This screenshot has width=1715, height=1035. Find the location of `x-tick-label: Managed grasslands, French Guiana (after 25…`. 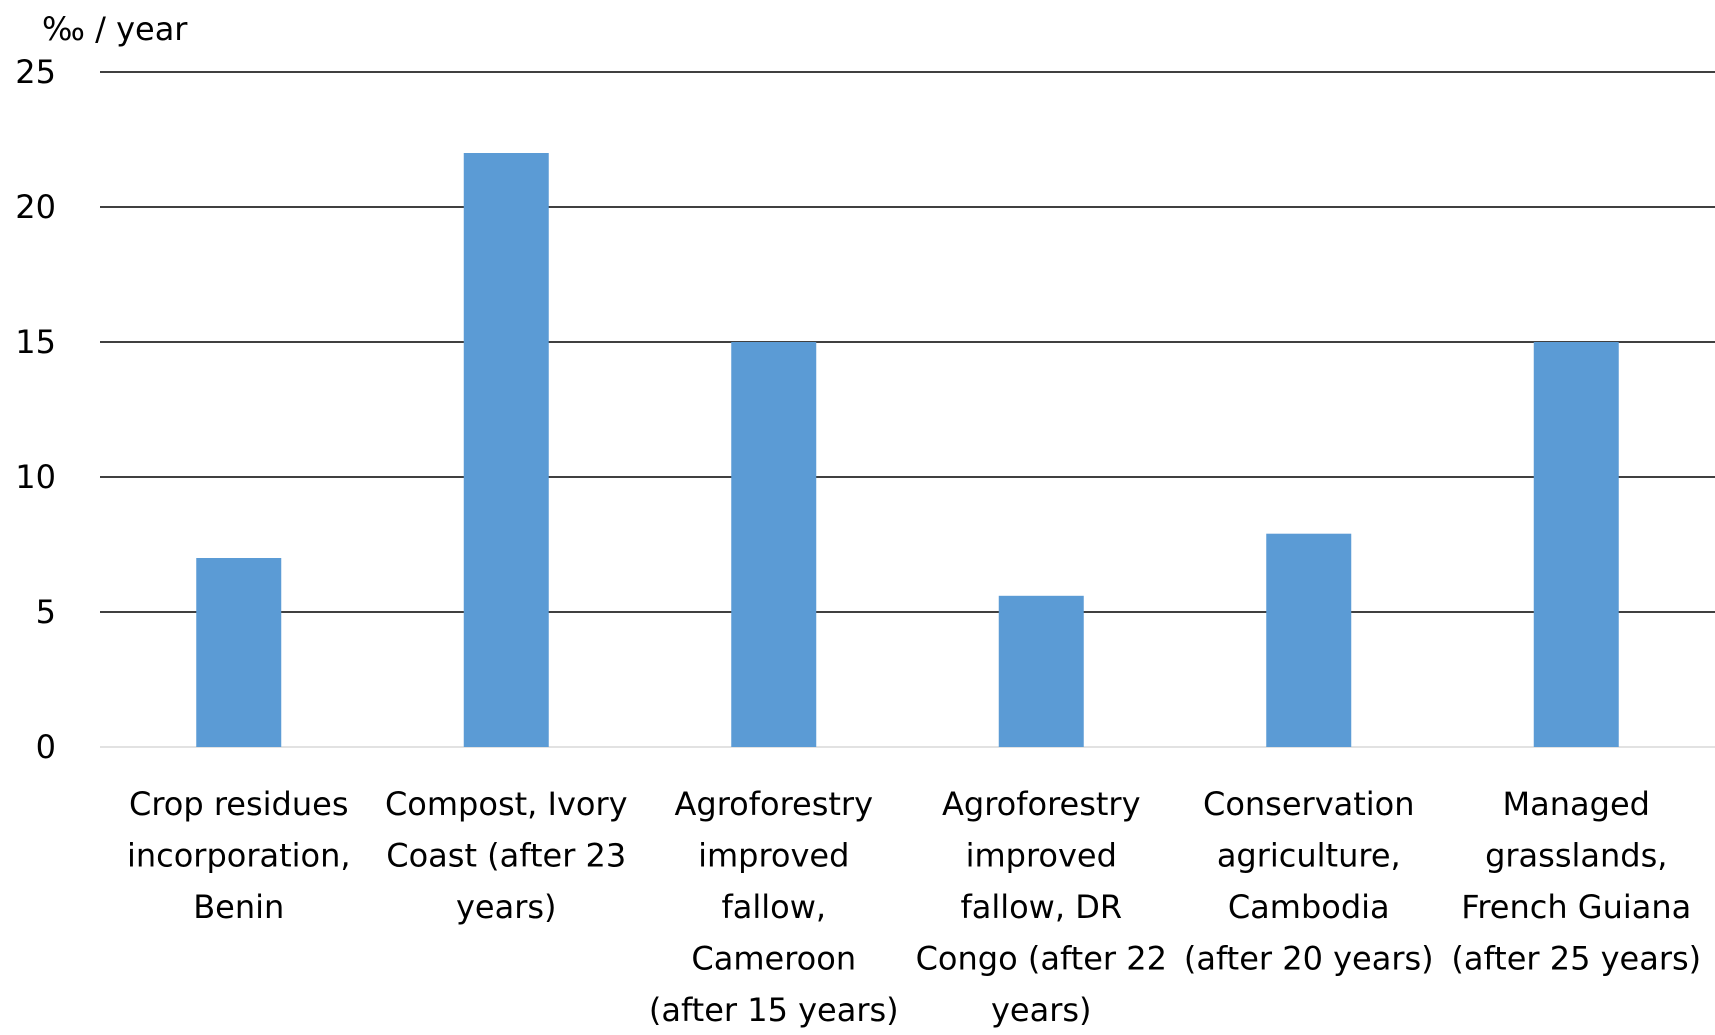

x-tick-label: Managed grasslands, French Guiana (after 25… is located at coordinates (1576, 881).